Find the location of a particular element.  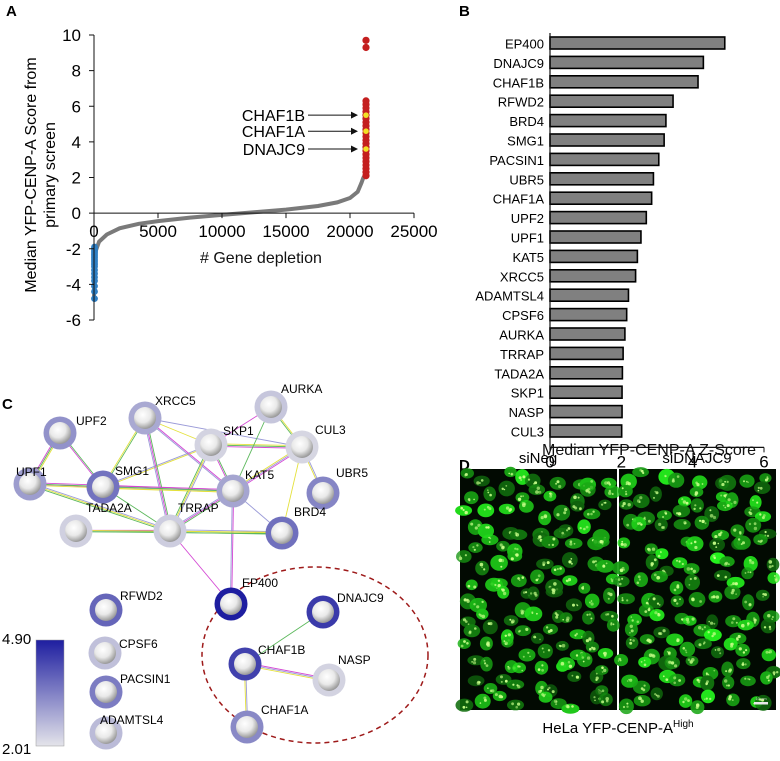

panel-b-category-label: CHAF1A is located at coordinates (519, 199).